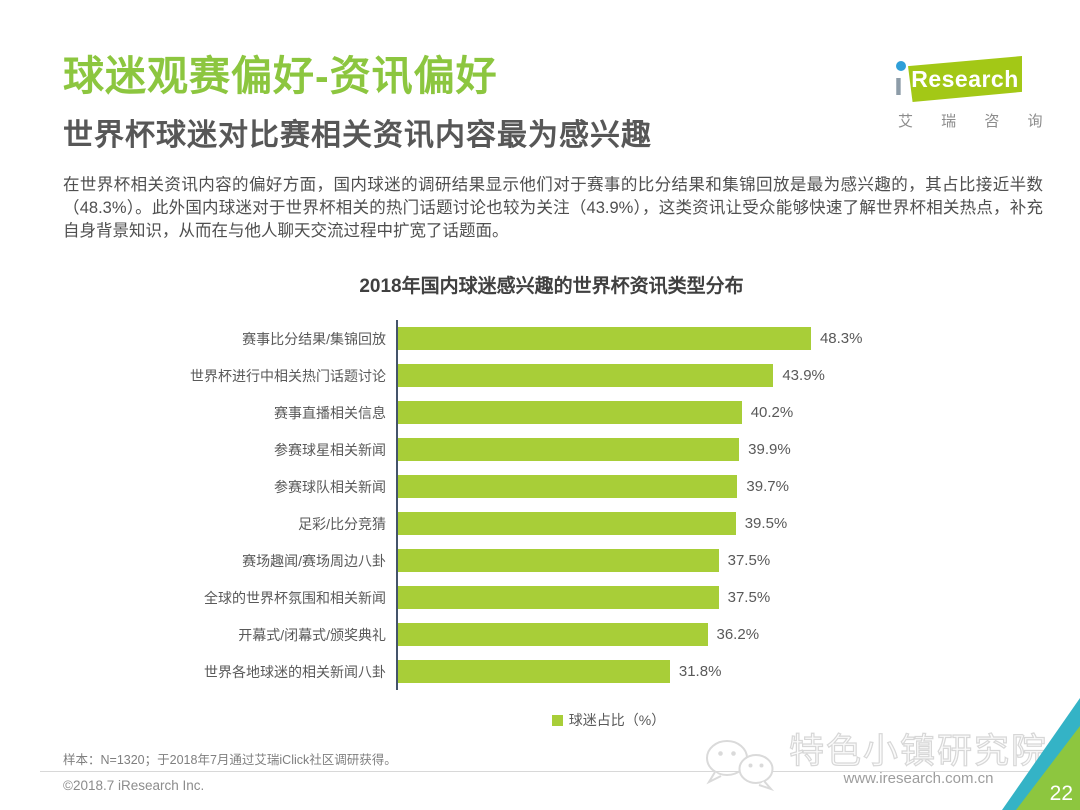 Image resolution: width=1080 pixels, height=810 pixels. What do you see at coordinates (330, 449) in the screenshot?
I see `category-label: 参赛球星相关新闻` at bounding box center [330, 449].